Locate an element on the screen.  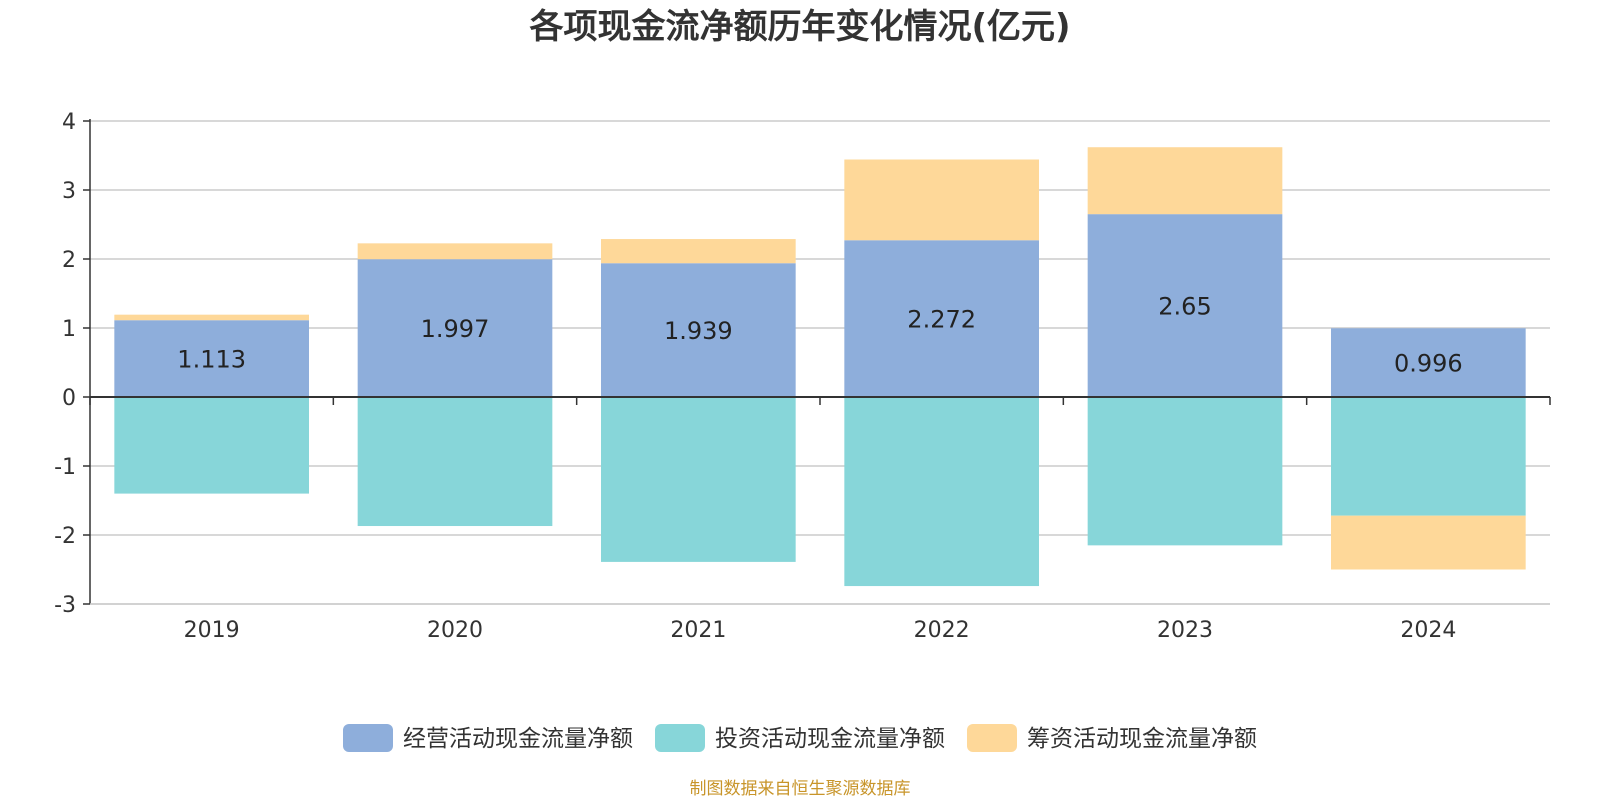
y-tick-label: 0 is located at coordinates (69, 398).